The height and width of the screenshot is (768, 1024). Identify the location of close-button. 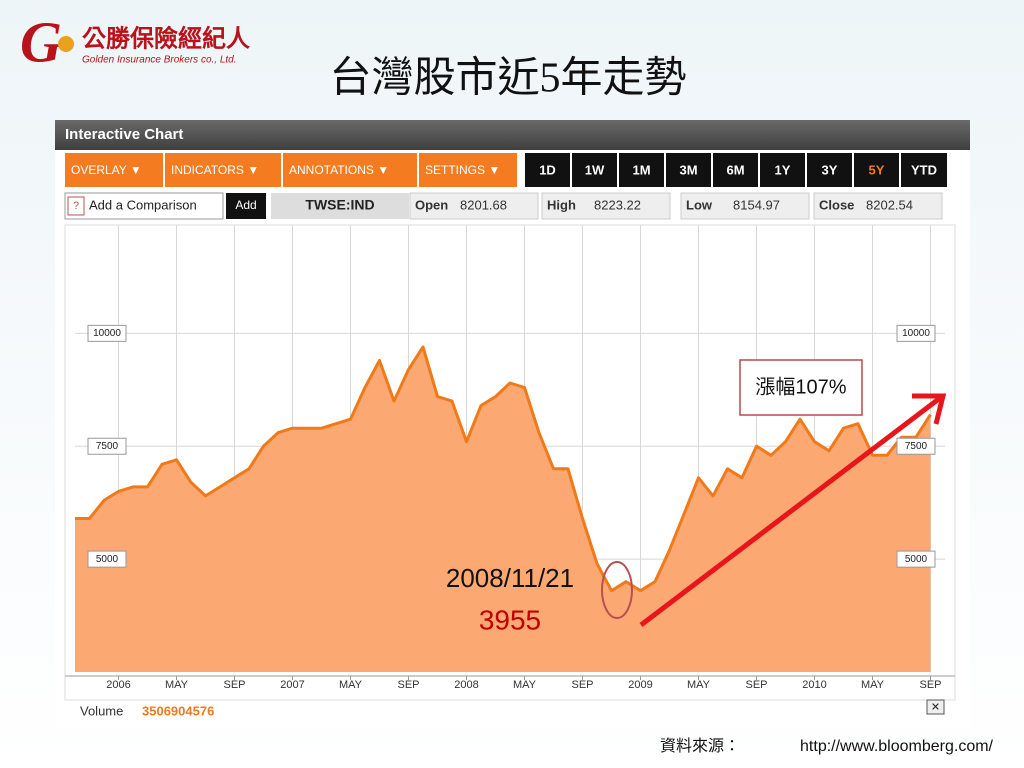
(935, 707).